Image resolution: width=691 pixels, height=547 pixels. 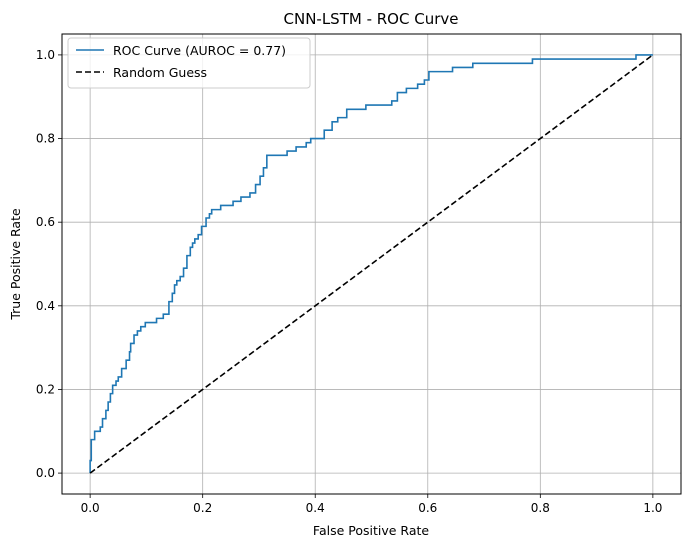 I want to click on x-tick-label: 0.4, so click(x=315, y=508).